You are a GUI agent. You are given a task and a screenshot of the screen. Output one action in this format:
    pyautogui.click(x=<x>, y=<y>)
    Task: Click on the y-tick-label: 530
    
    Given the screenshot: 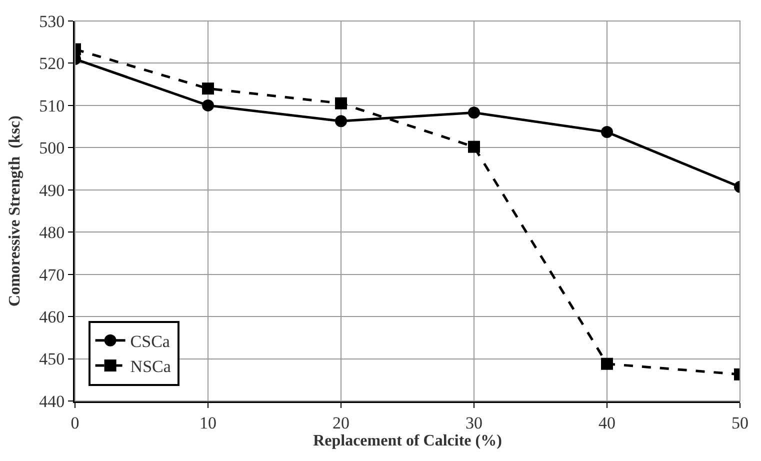 What is the action you would take?
    pyautogui.click(x=52, y=21)
    